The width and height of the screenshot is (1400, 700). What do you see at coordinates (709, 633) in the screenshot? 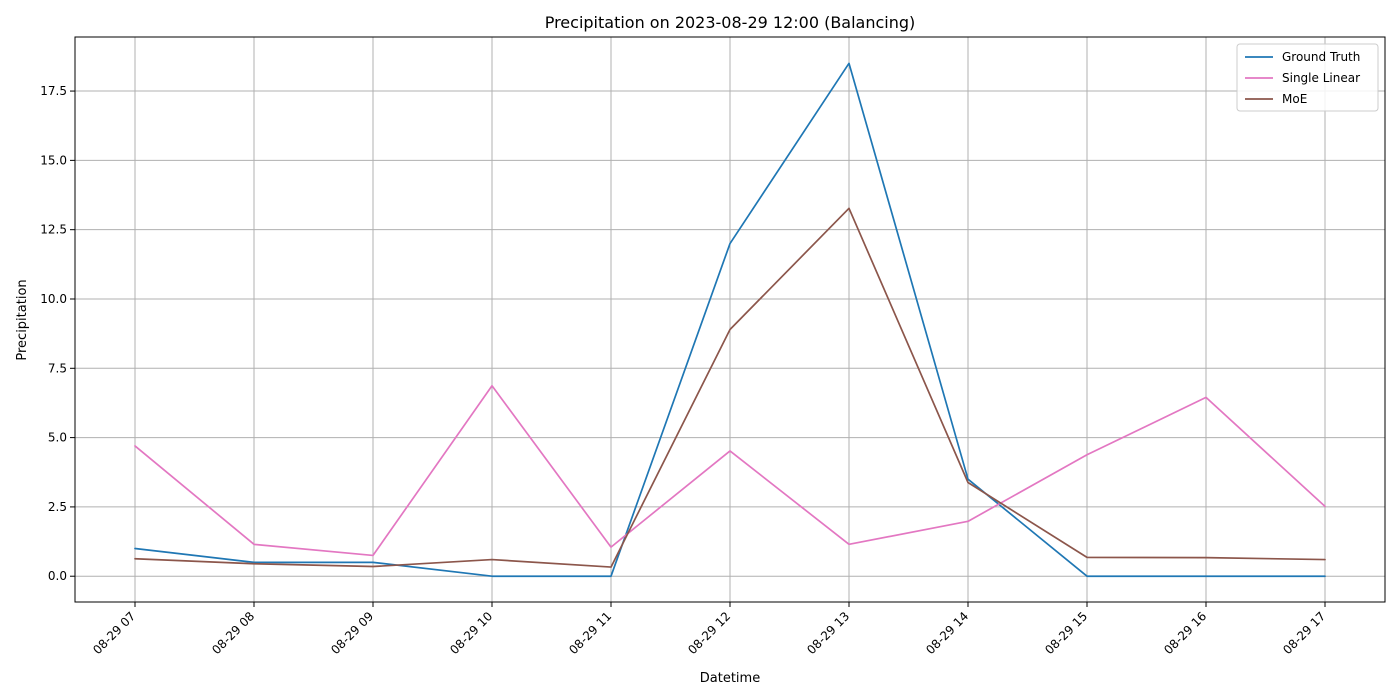
I see `x-tick-label: 08-29 12` at bounding box center [709, 633].